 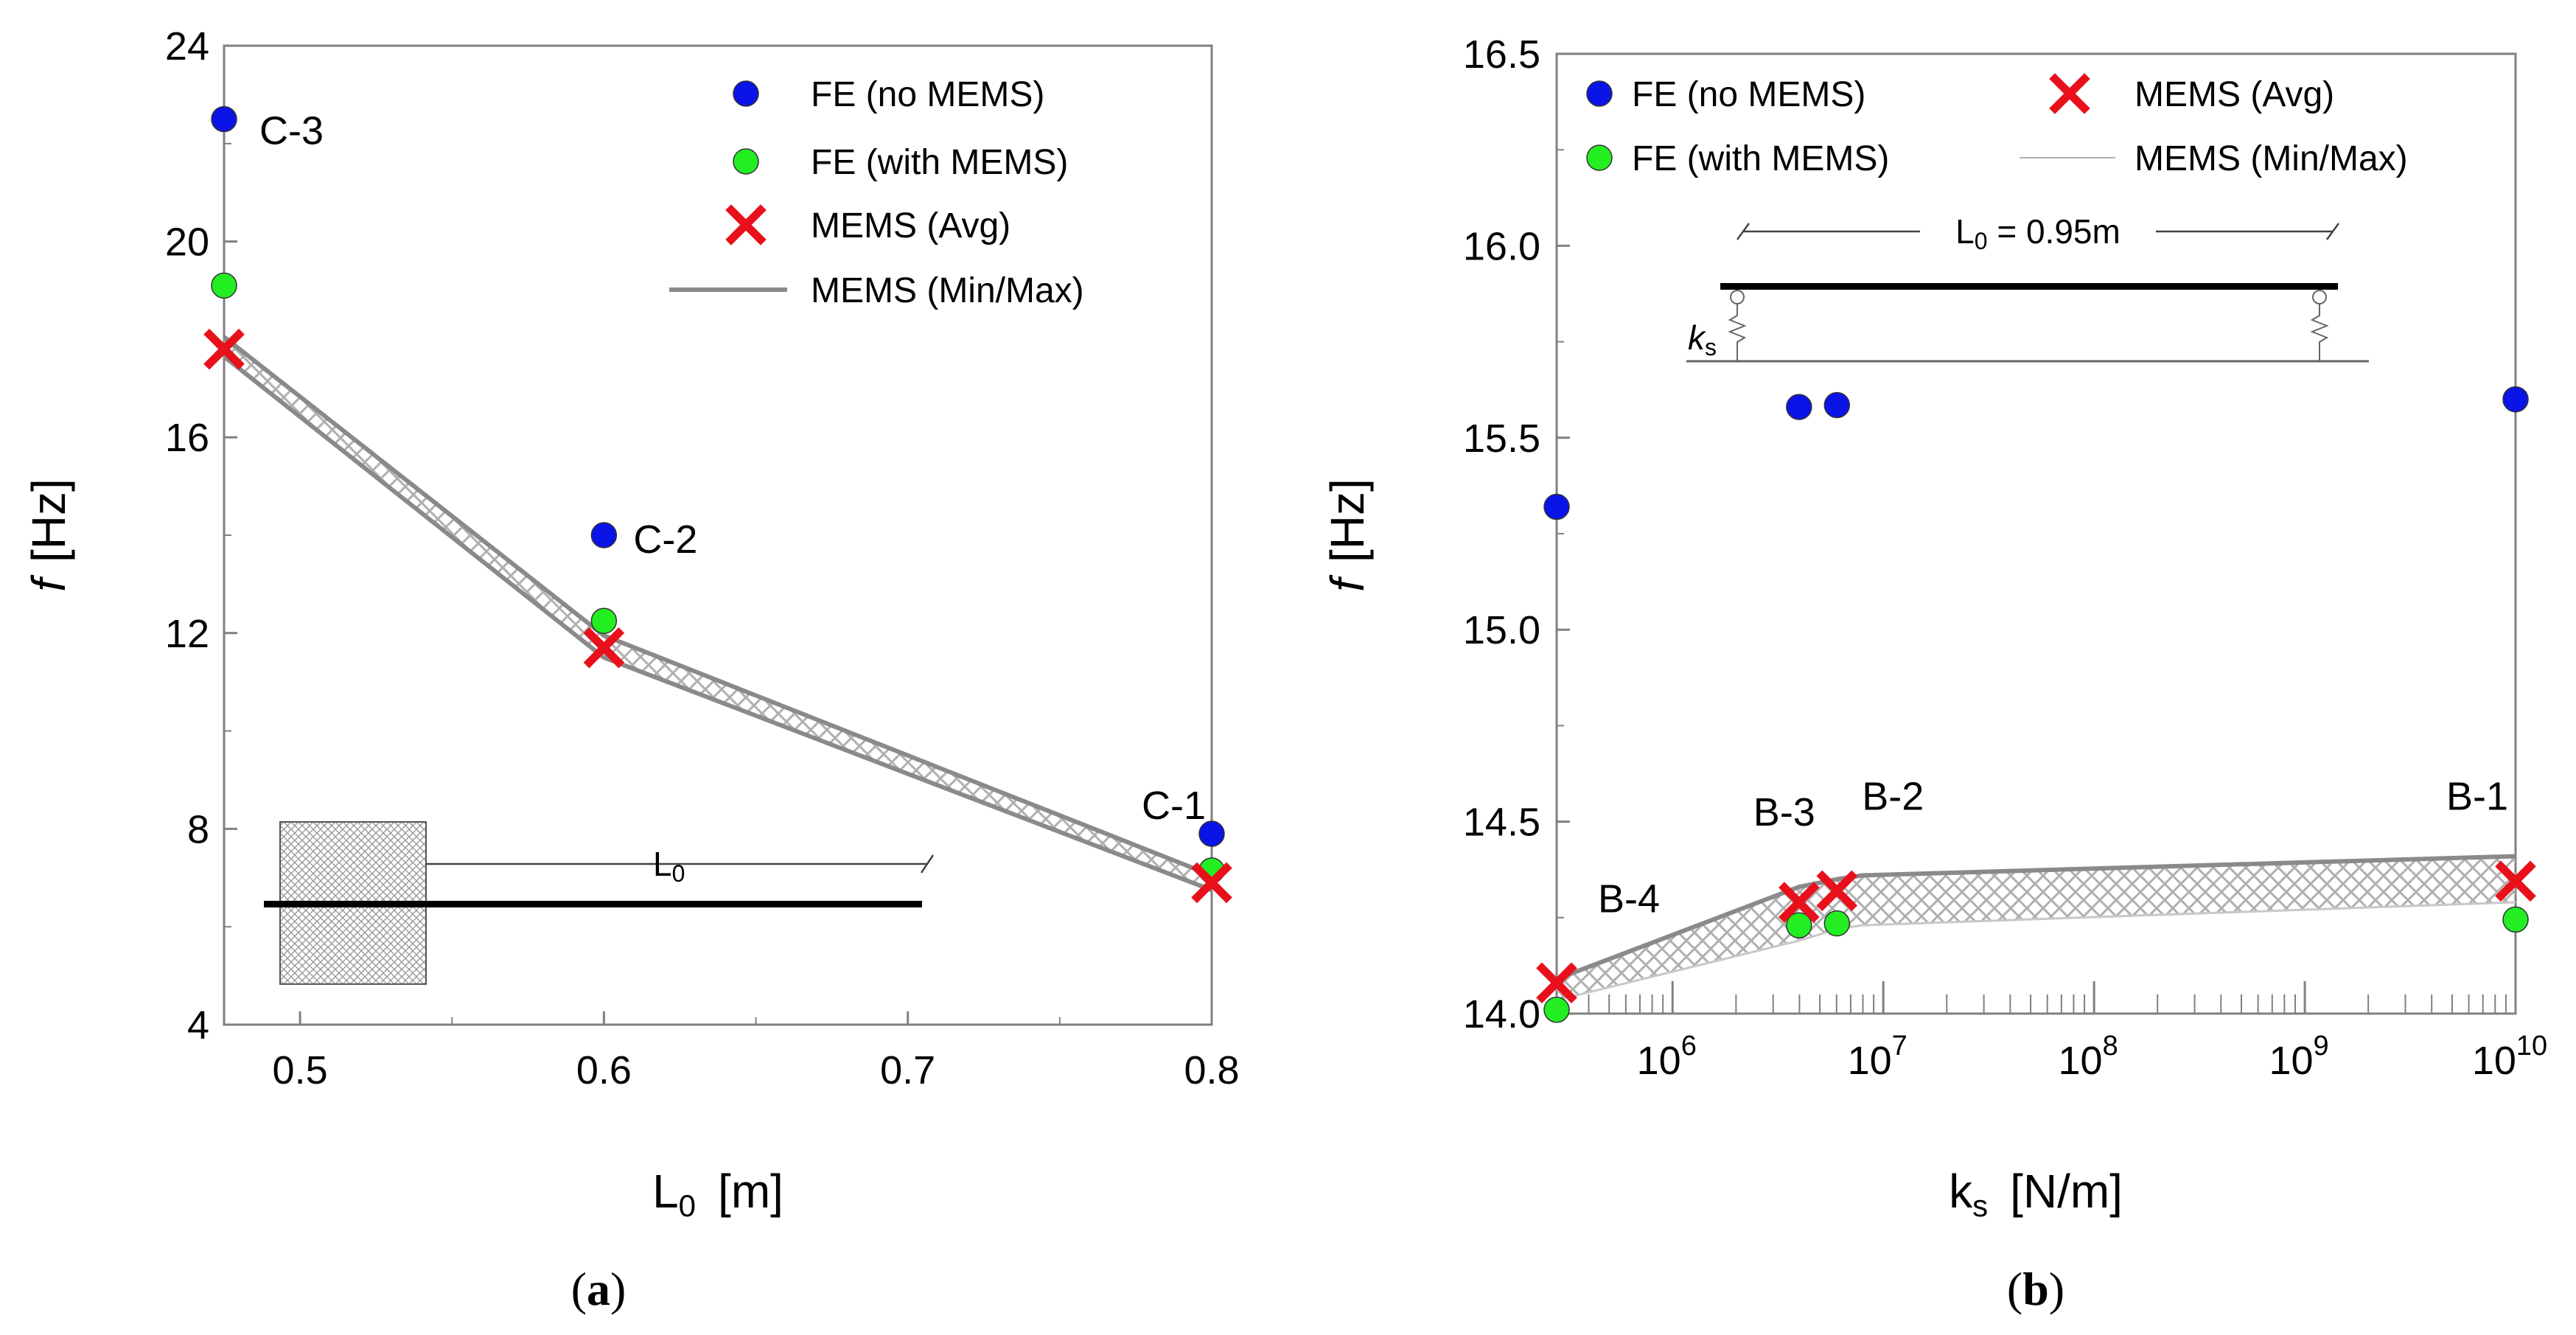 I want to click on inset-support-right-b, so click(x=2319, y=297).